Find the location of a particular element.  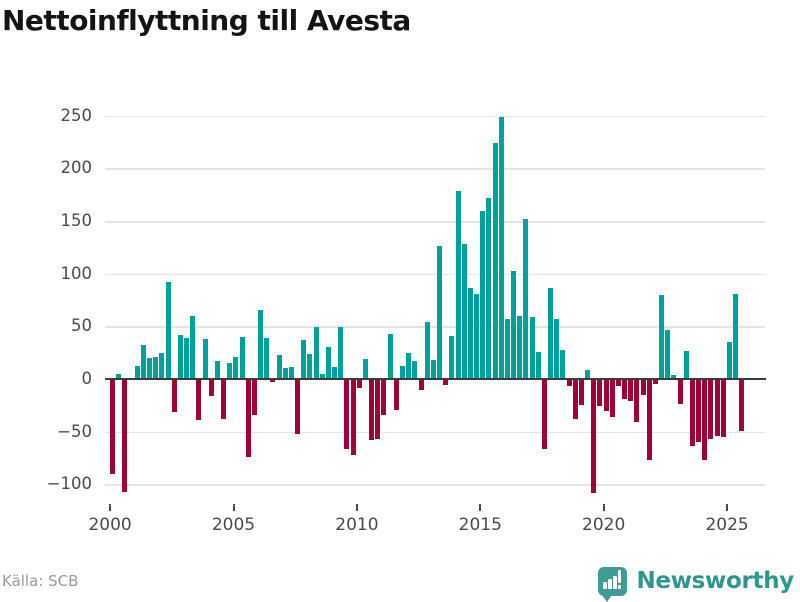

x-tick-label: 2000 is located at coordinates (110, 525).